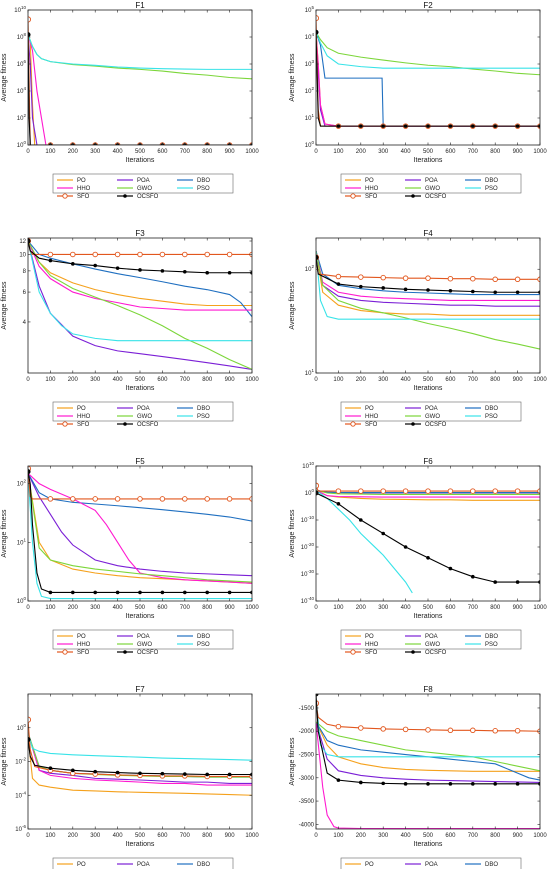 The width and height of the screenshot is (550, 869). I want to click on panel-f2-xtick-label: 300, so click(383, 152).